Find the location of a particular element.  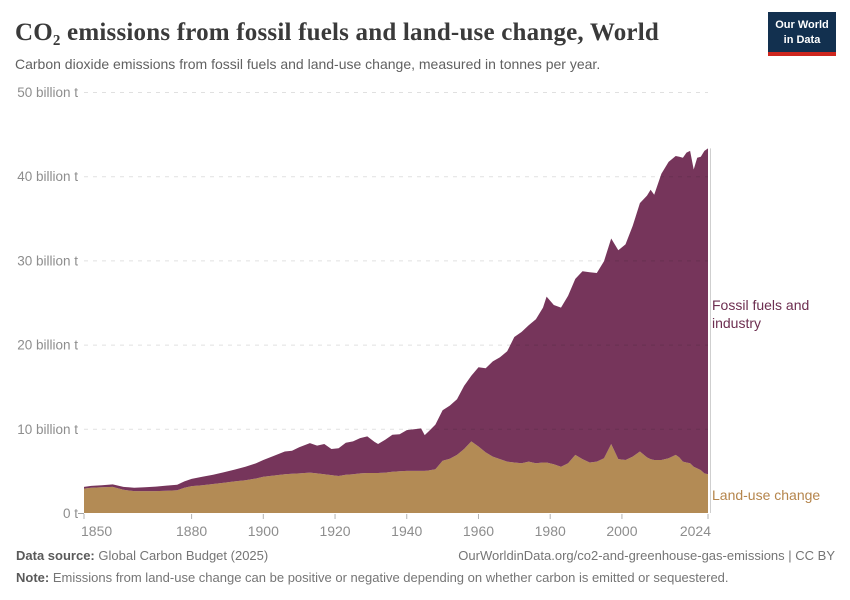

owid-logo-text: Our World in Data is located at coordinates (802, 32).